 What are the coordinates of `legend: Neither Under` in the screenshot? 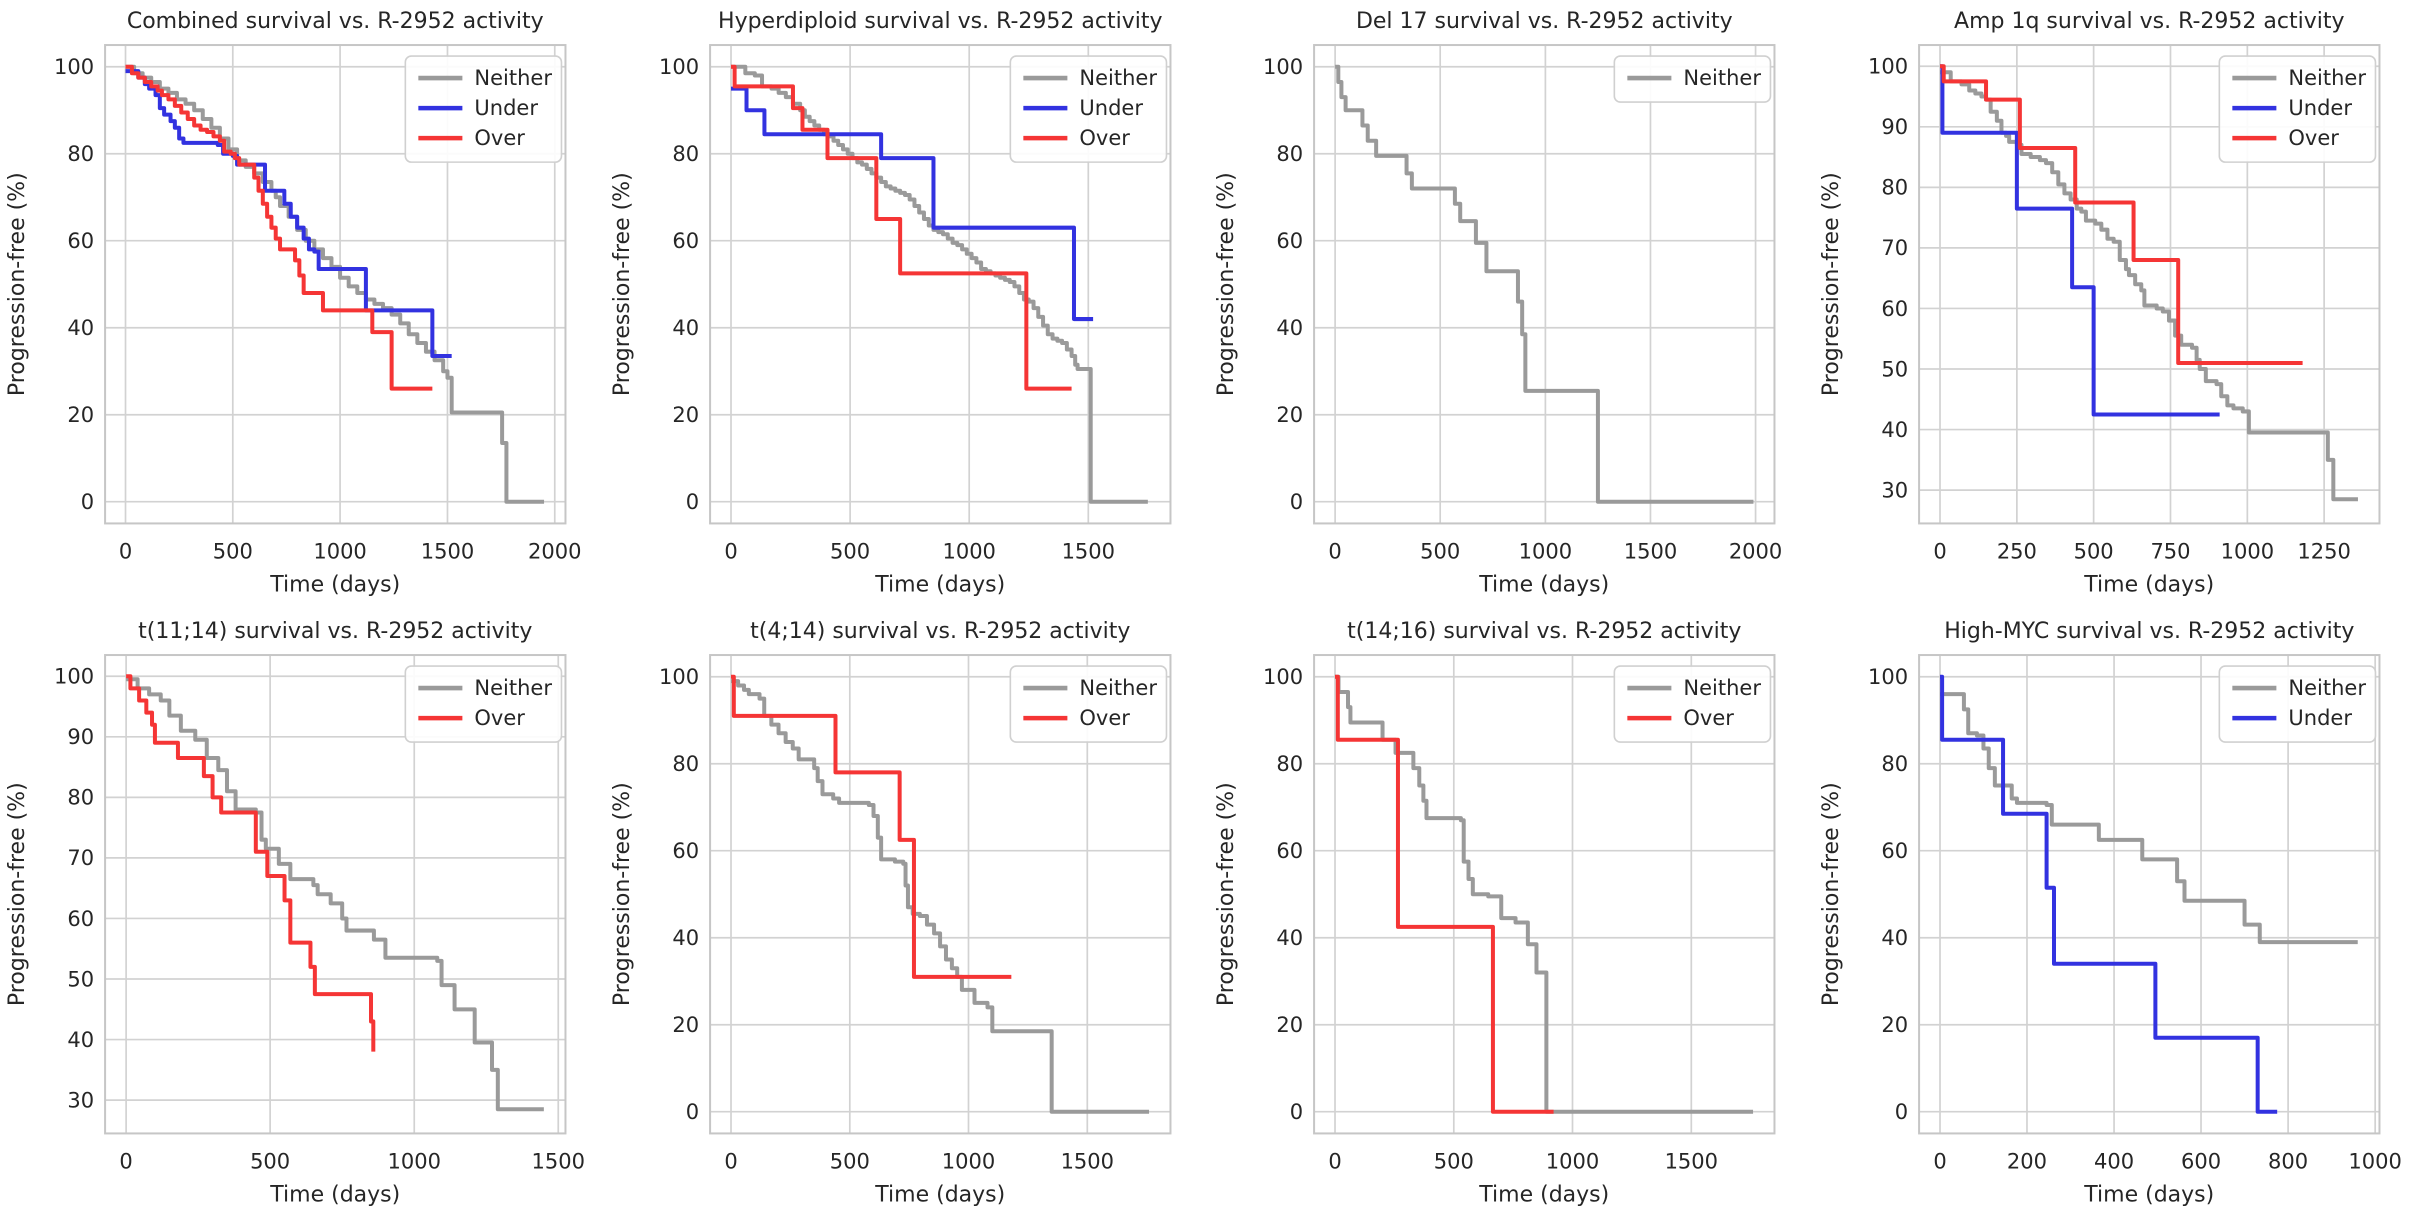 It's located at (2297, 704).